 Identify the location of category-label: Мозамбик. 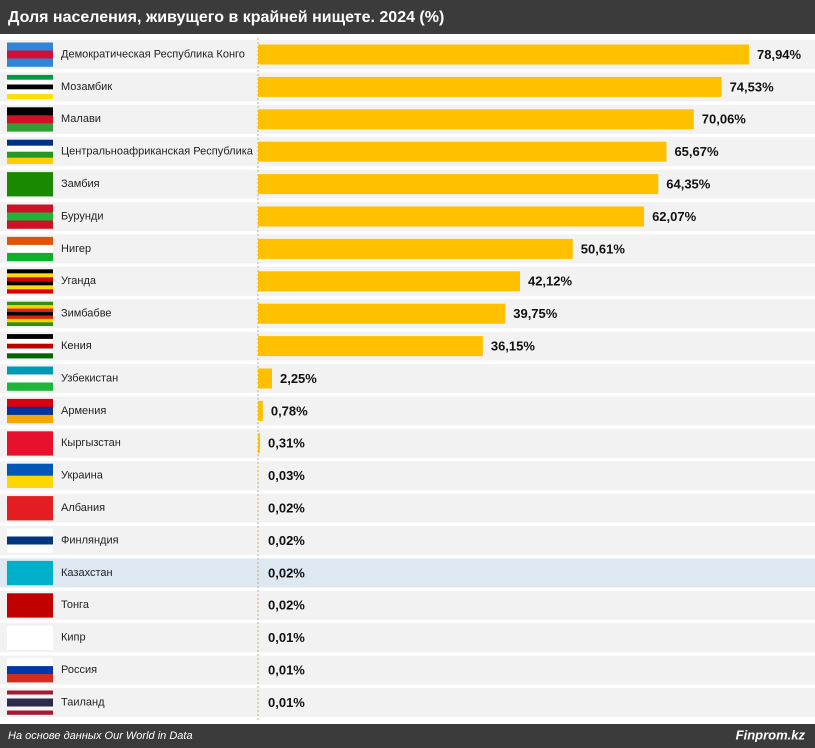
(86, 87).